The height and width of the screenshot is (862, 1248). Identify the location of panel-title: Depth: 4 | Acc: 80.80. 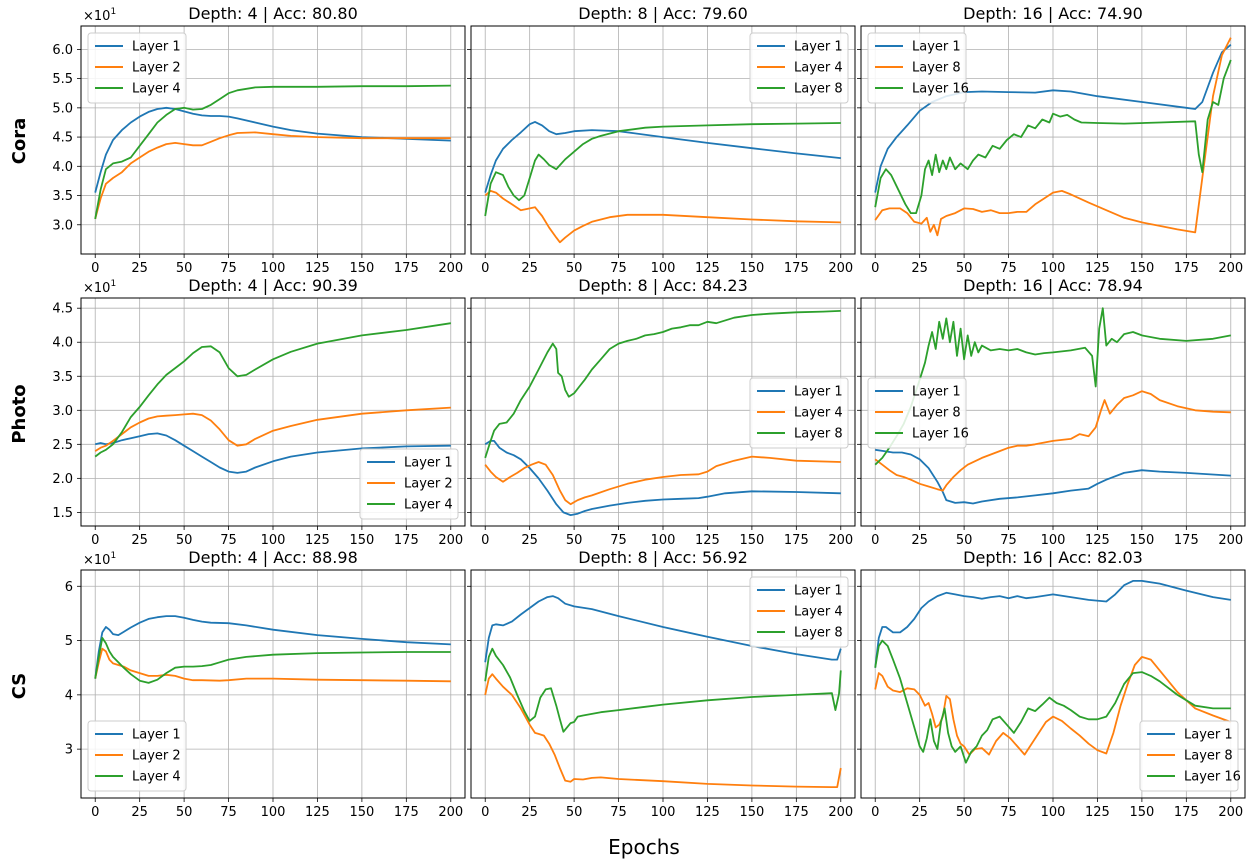
(273, 13).